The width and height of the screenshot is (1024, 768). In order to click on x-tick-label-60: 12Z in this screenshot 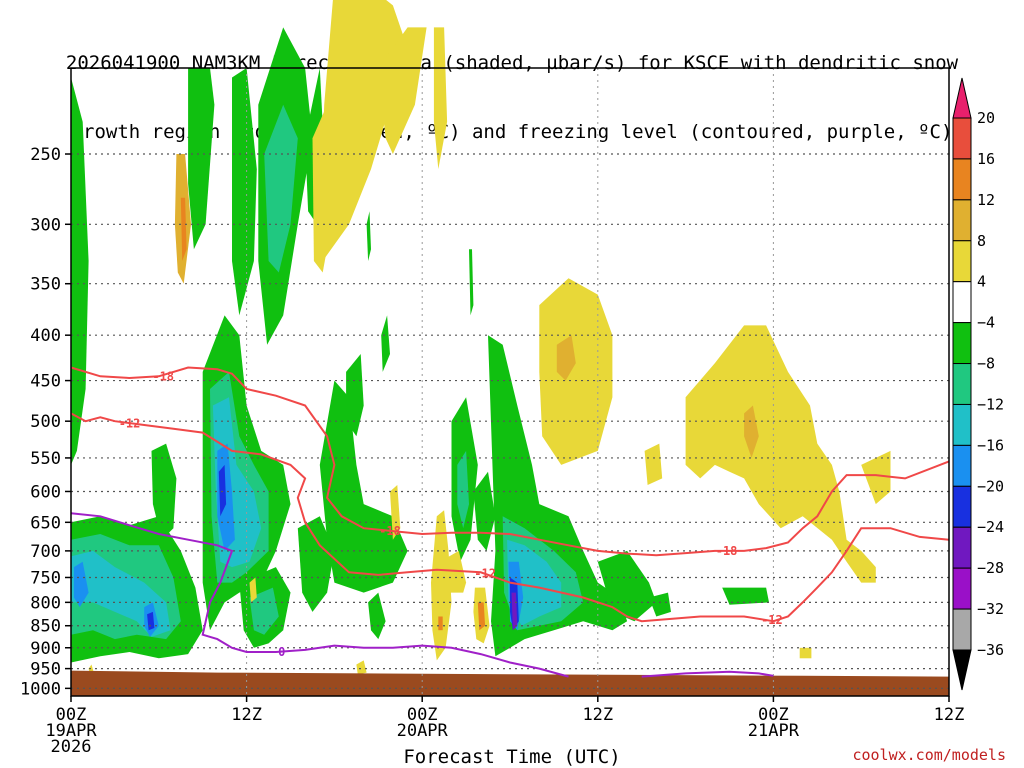, I will do `click(949, 715)`.